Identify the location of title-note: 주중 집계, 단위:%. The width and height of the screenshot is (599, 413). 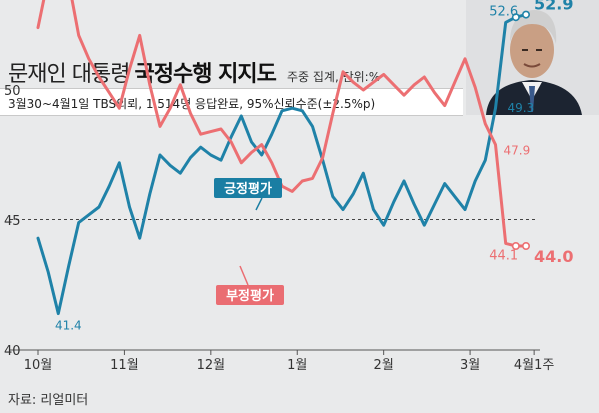
(333, 77).